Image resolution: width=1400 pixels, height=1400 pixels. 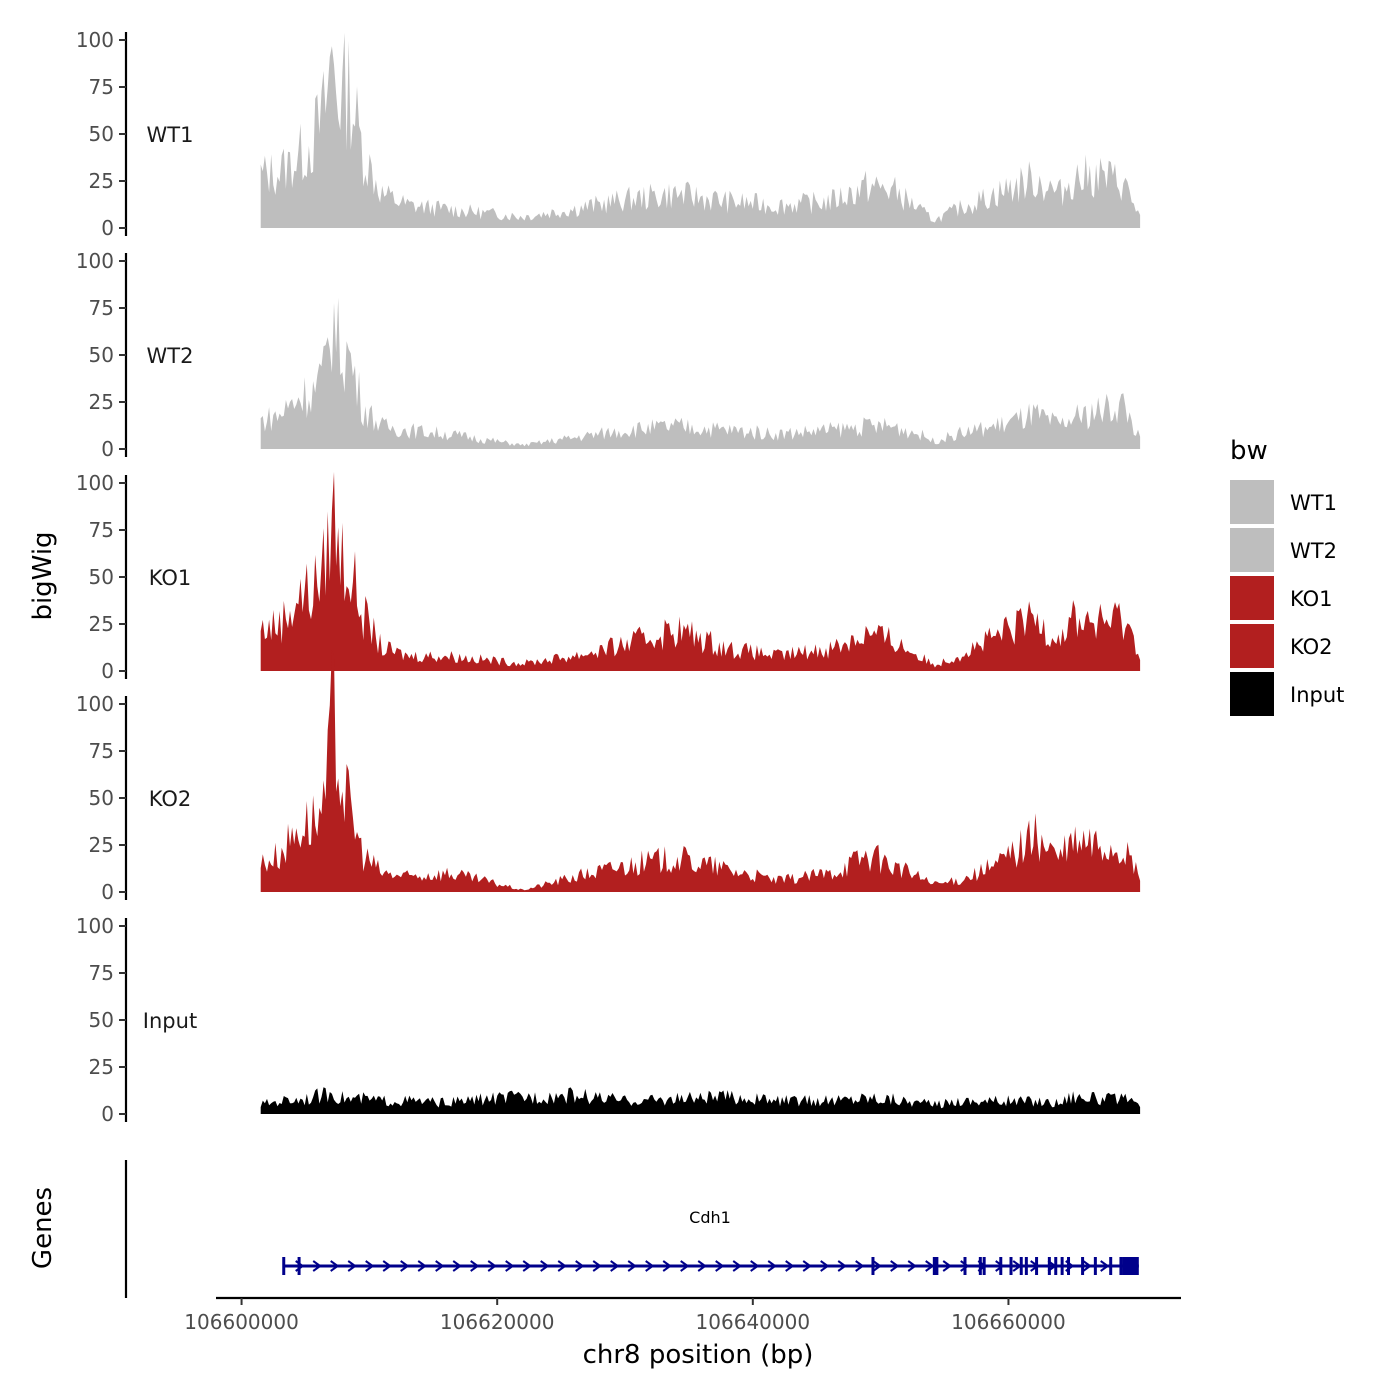 I want to click on legend-key-ko2, so click(x=1252, y=646).